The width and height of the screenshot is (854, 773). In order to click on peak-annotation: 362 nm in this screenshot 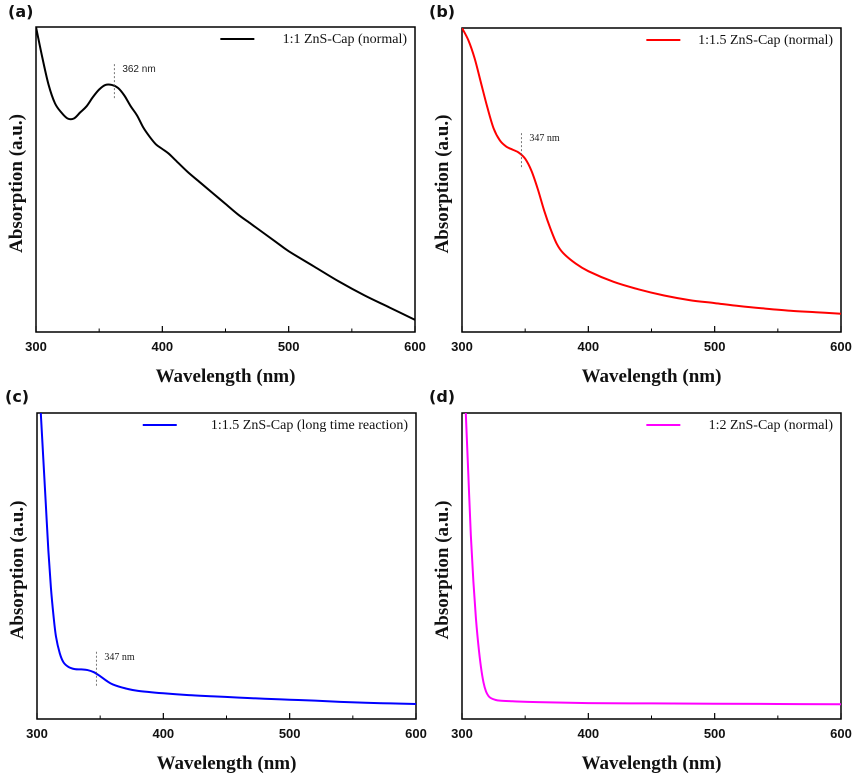, I will do `click(138, 69)`.